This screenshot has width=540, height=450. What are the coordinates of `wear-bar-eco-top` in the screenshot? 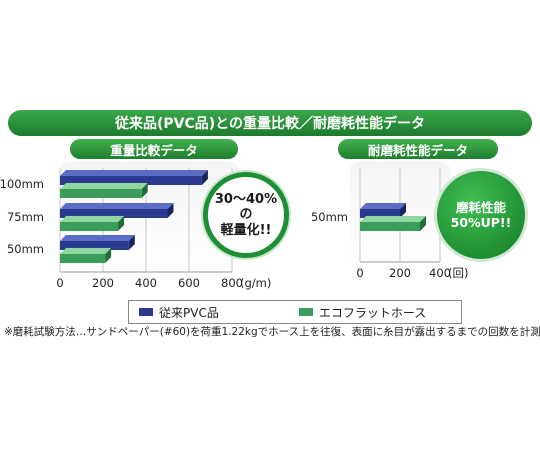 It's located at (393, 219).